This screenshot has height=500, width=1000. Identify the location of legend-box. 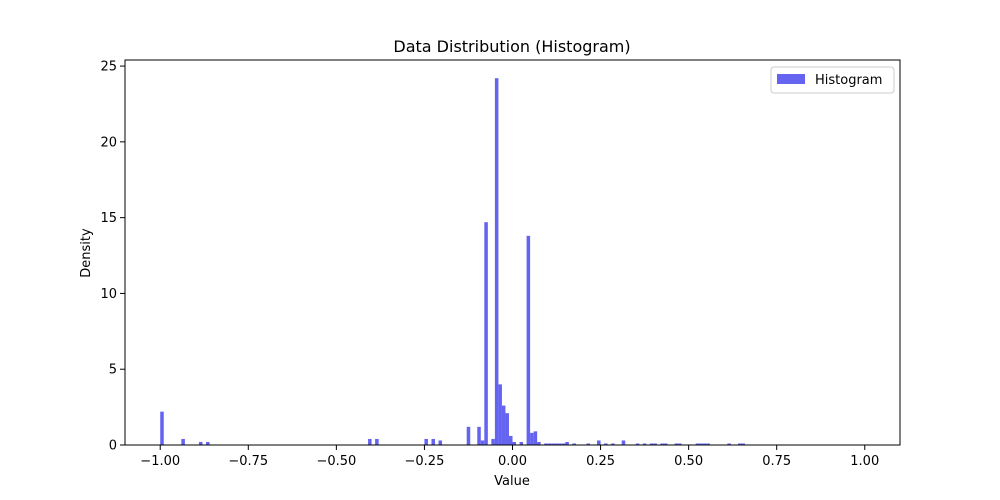
(832, 80).